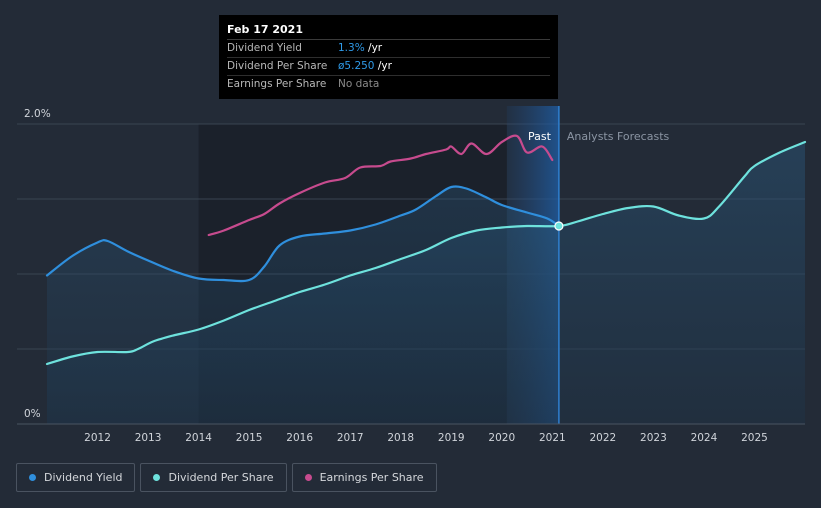  Describe the element at coordinates (221, 477) in the screenshot. I see `legend-label: Dividend Per Share` at that location.